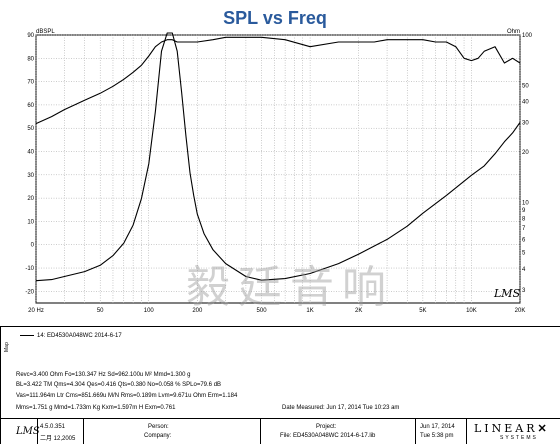 This screenshot has width=560, height=444. Describe the element at coordinates (30, 199) in the screenshot. I see `y-left-tick-label: 20` at that location.